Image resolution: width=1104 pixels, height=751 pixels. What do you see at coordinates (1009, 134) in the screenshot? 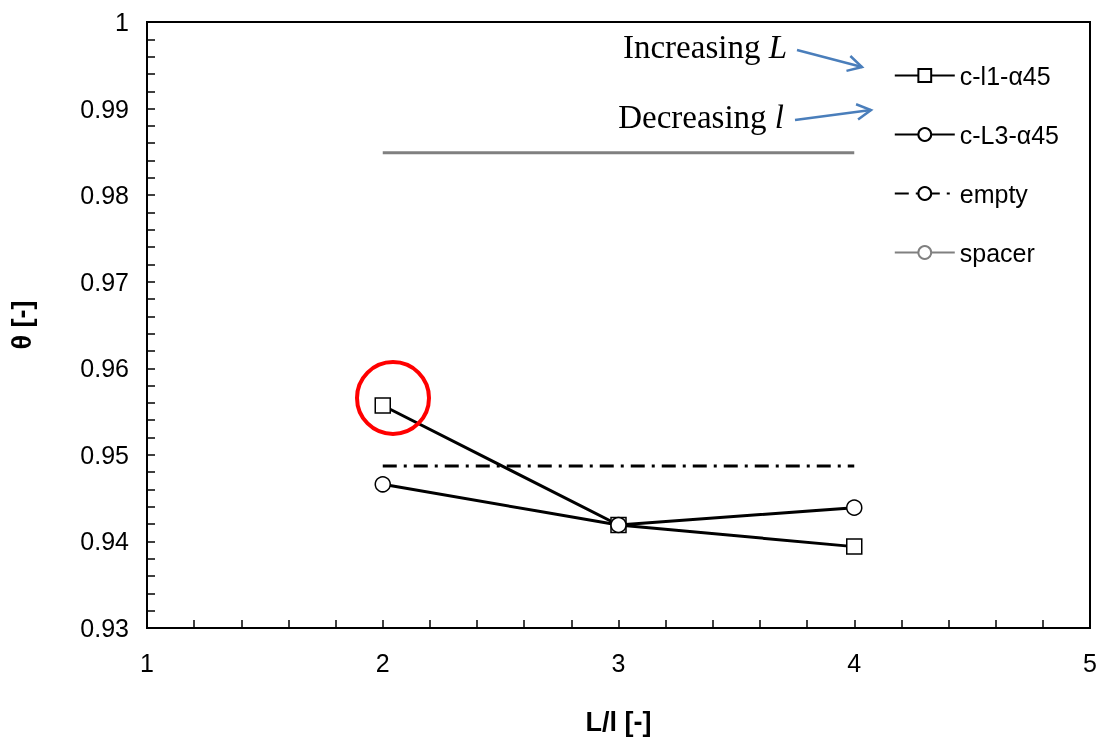
I see `legend-label: c-L3-α45` at bounding box center [1009, 134].